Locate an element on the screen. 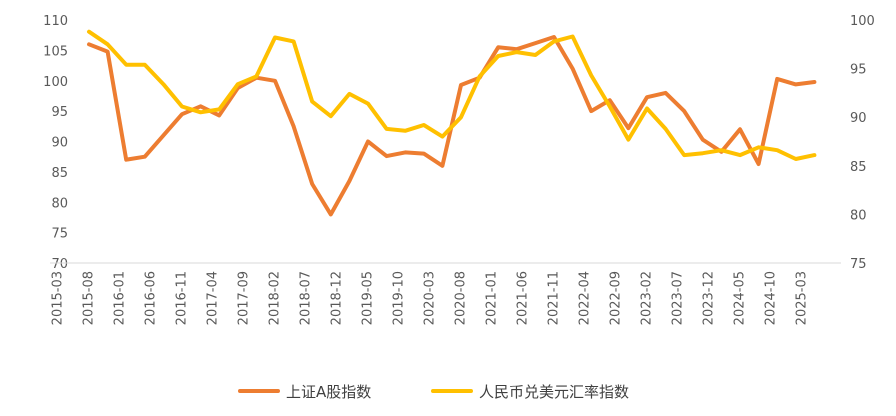 The image size is (896, 416). x-tick-label: 2016-11 is located at coordinates (182, 298).